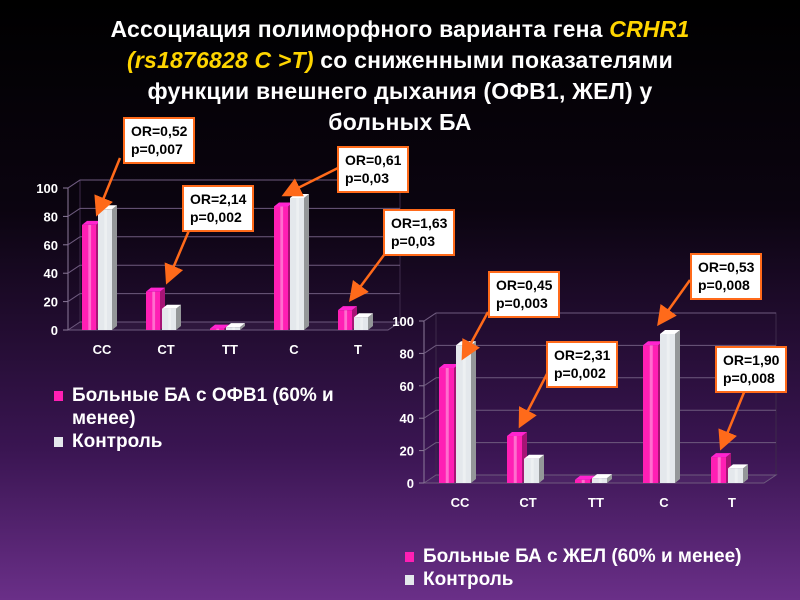  What do you see at coordinates (224, 407) in the screenshot?
I see `legend-item-patients: Больные БА с ОФВ1 (60% и менее)` at bounding box center [224, 407].